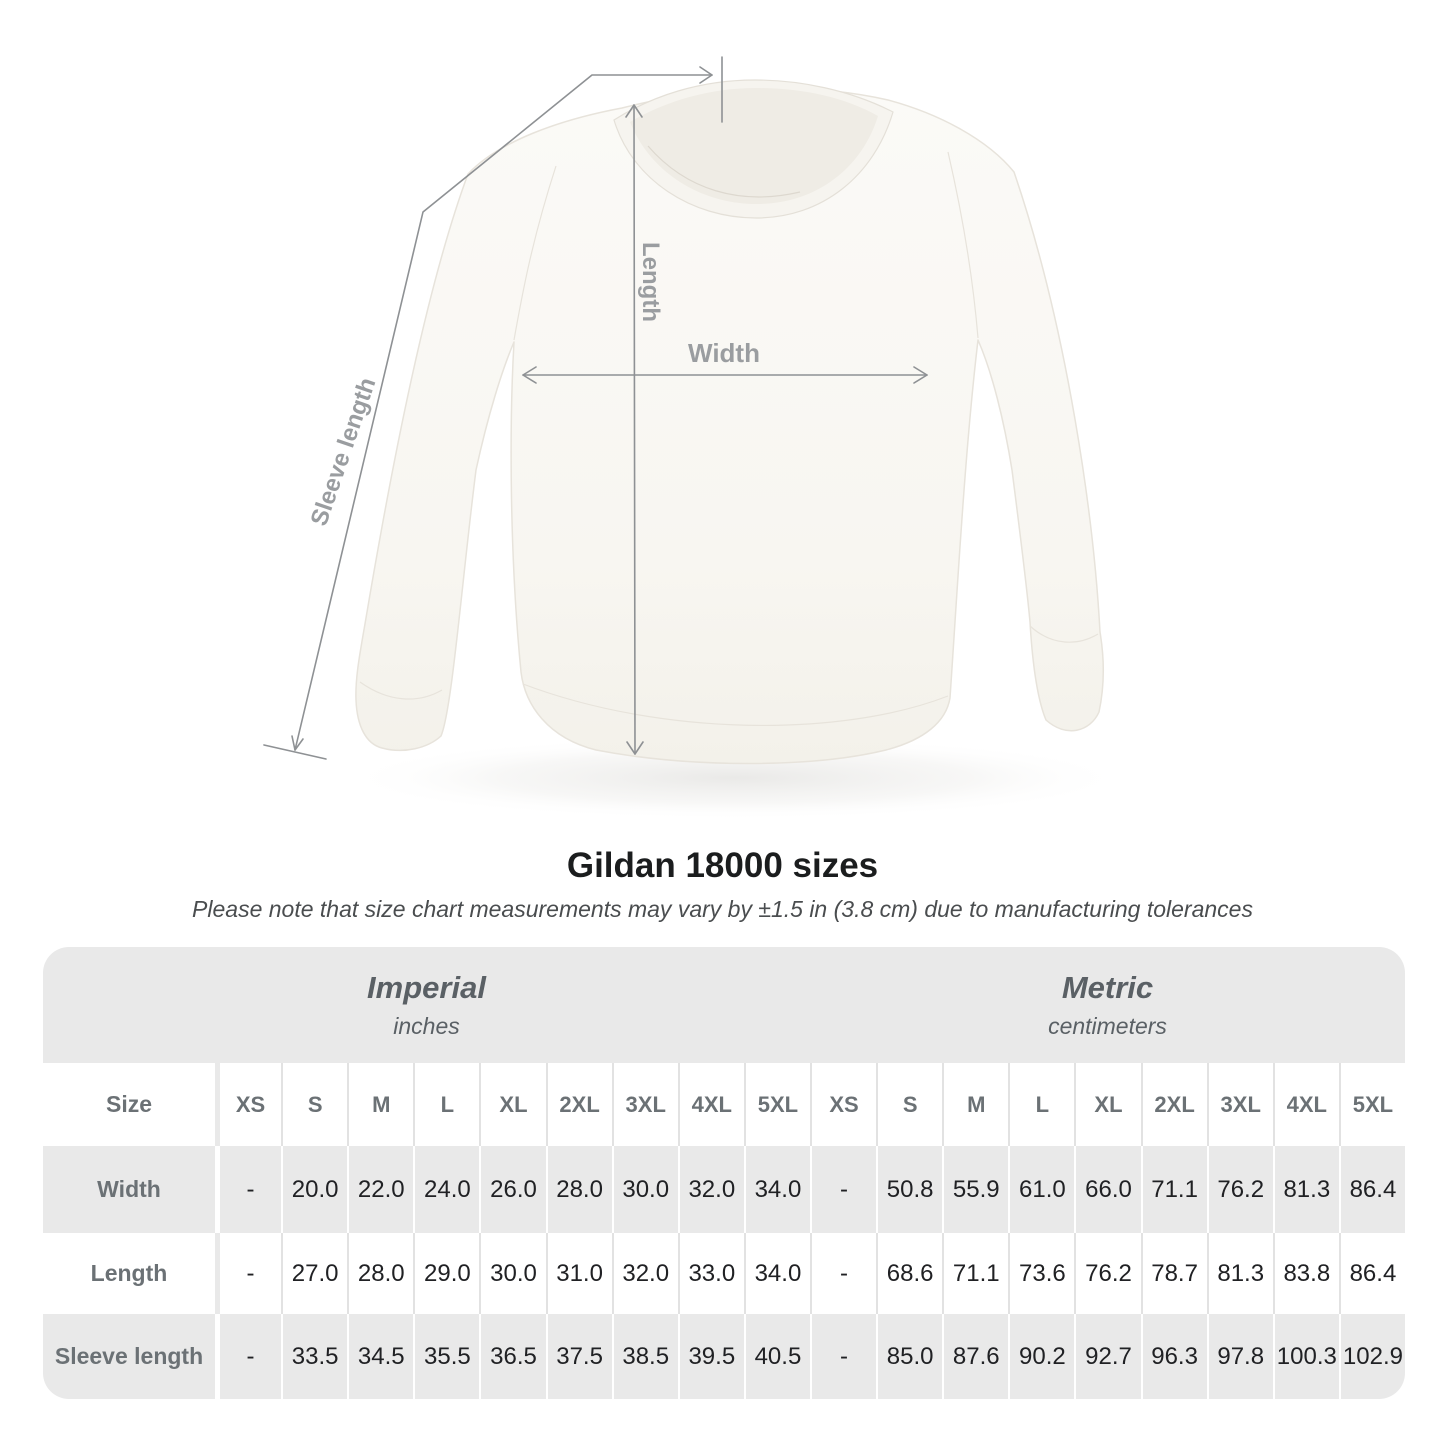  Describe the element at coordinates (248, 1356) in the screenshot. I see `sleeve-imperial-xs: -` at that location.